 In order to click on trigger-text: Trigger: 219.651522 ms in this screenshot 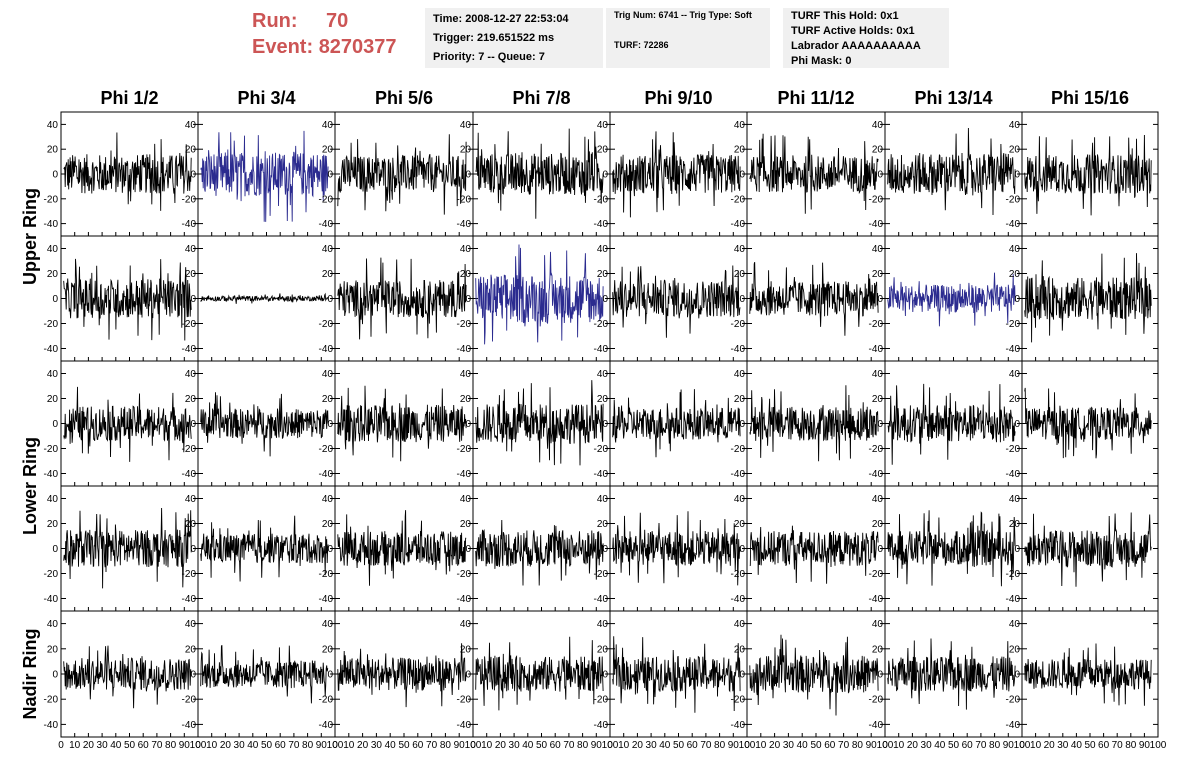, I will do `click(494, 38)`.